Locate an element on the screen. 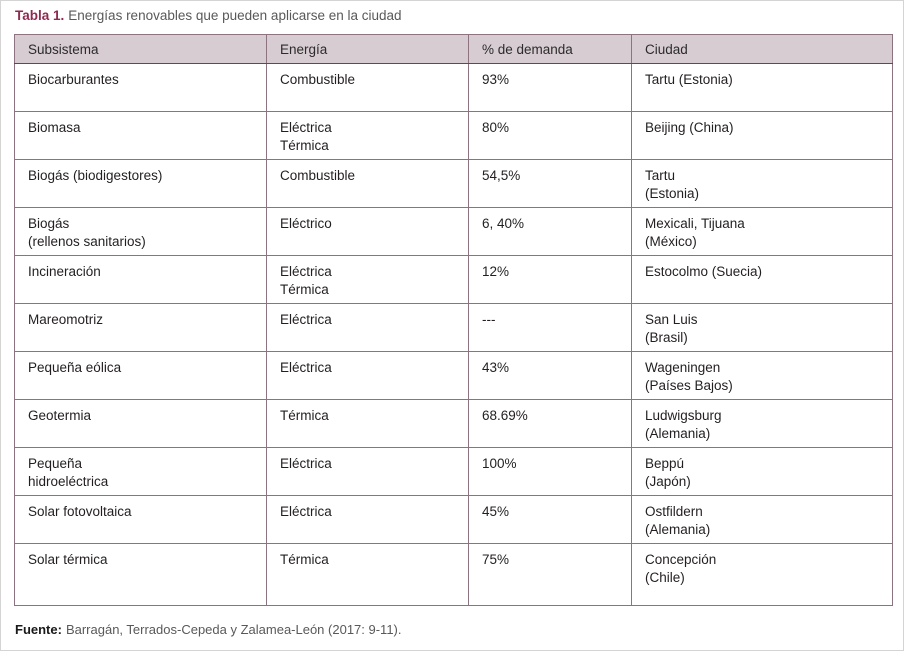  cell-ciudad: San Luis (Brasil) is located at coordinates (762, 327).